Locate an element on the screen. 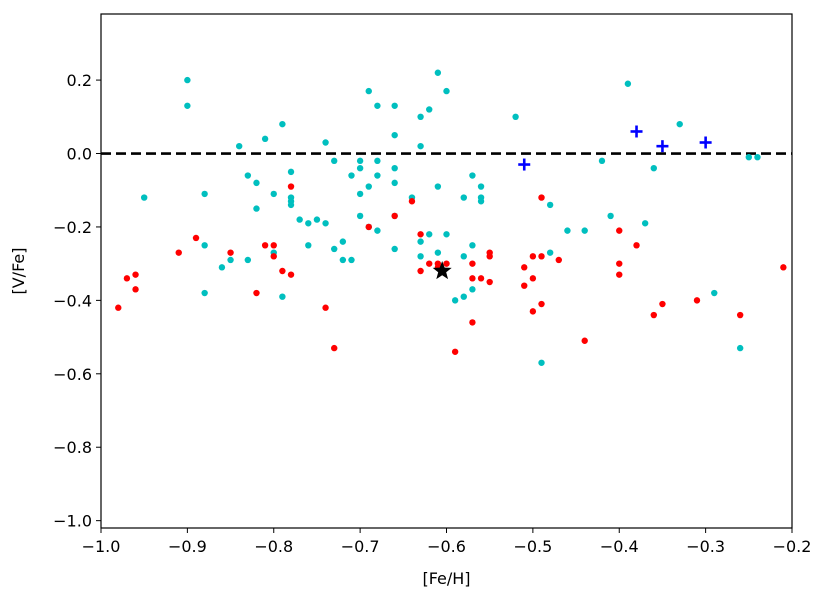 This screenshot has height=602, width=830. y-tick-label: −0.4 is located at coordinates (72, 300).